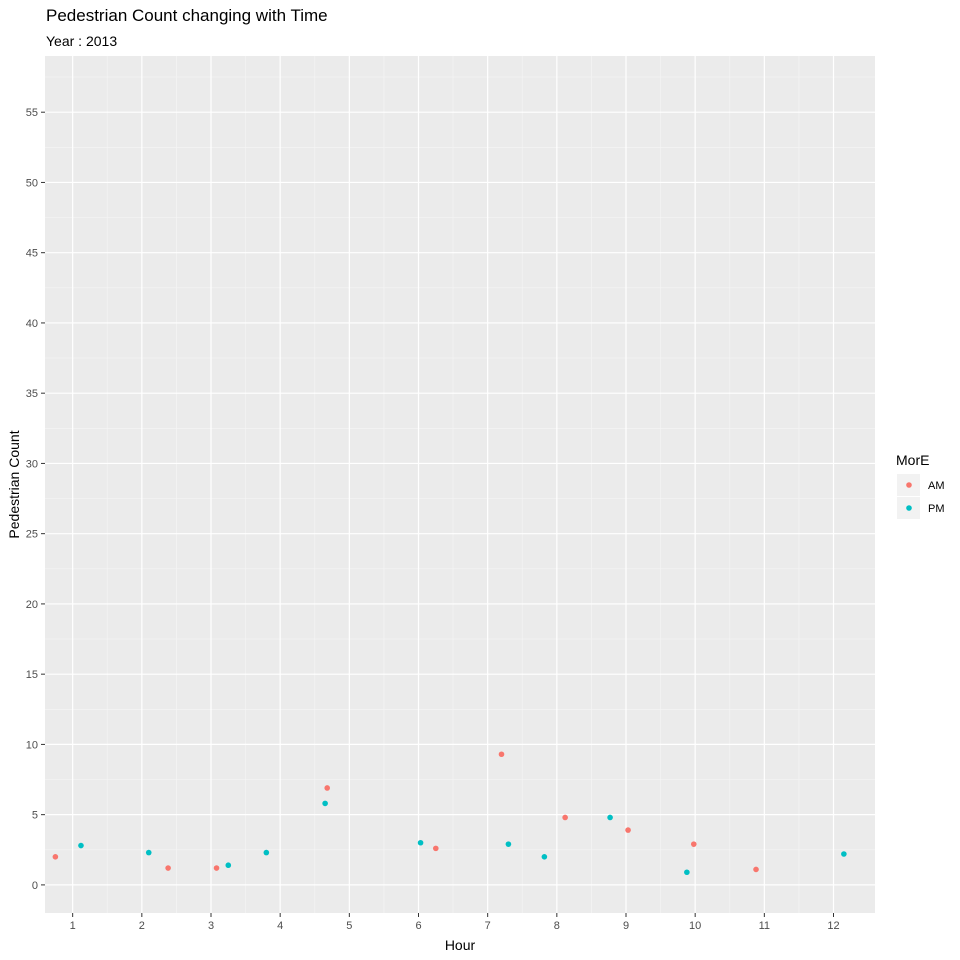  I want to click on y-axis-title: Pedestrian Count, so click(14, 484).